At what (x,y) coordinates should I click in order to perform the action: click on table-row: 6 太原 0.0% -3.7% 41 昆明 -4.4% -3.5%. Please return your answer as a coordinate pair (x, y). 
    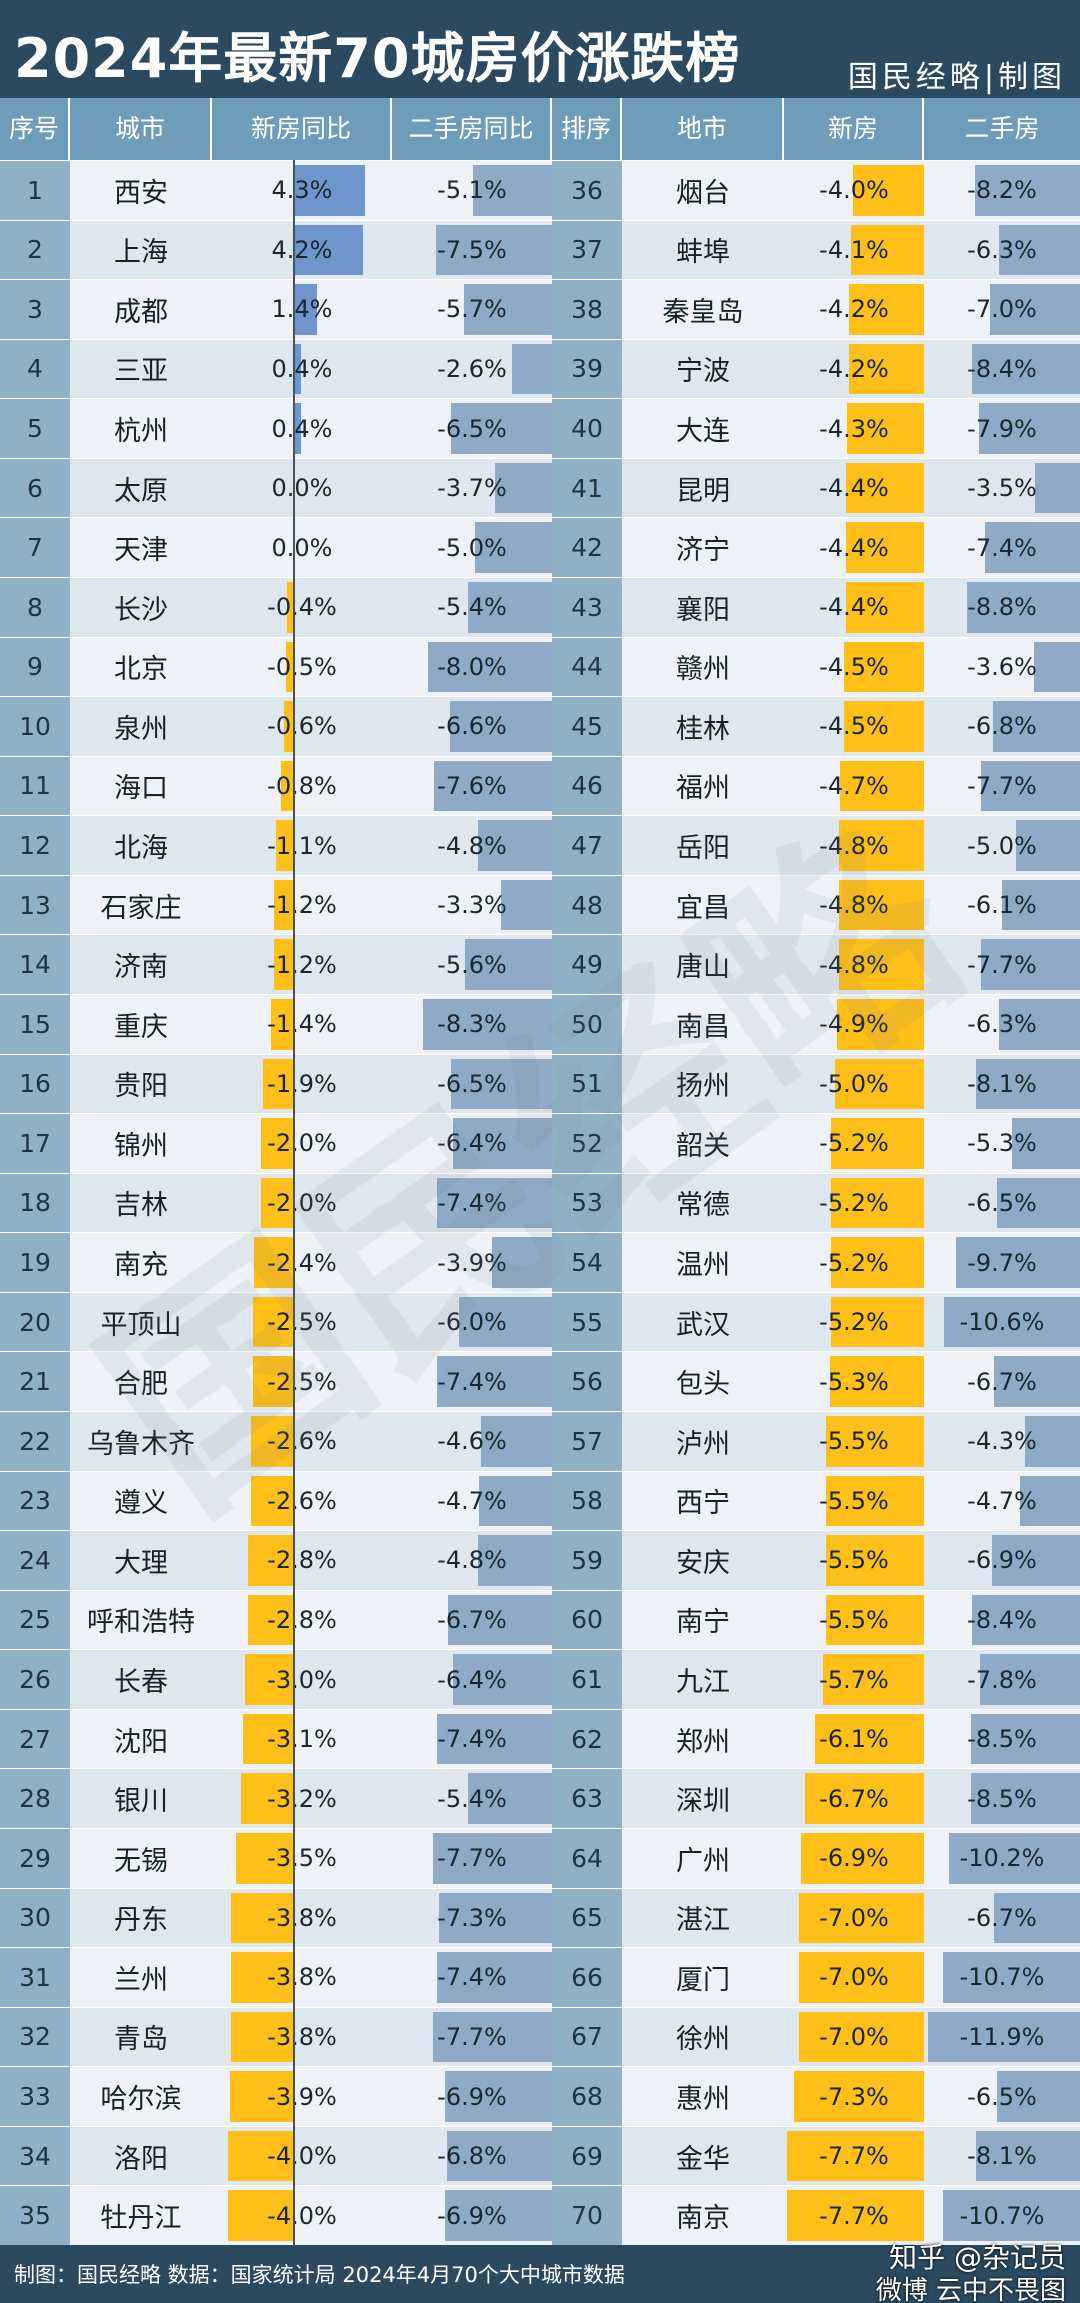
    Looking at the image, I should click on (540, 487).